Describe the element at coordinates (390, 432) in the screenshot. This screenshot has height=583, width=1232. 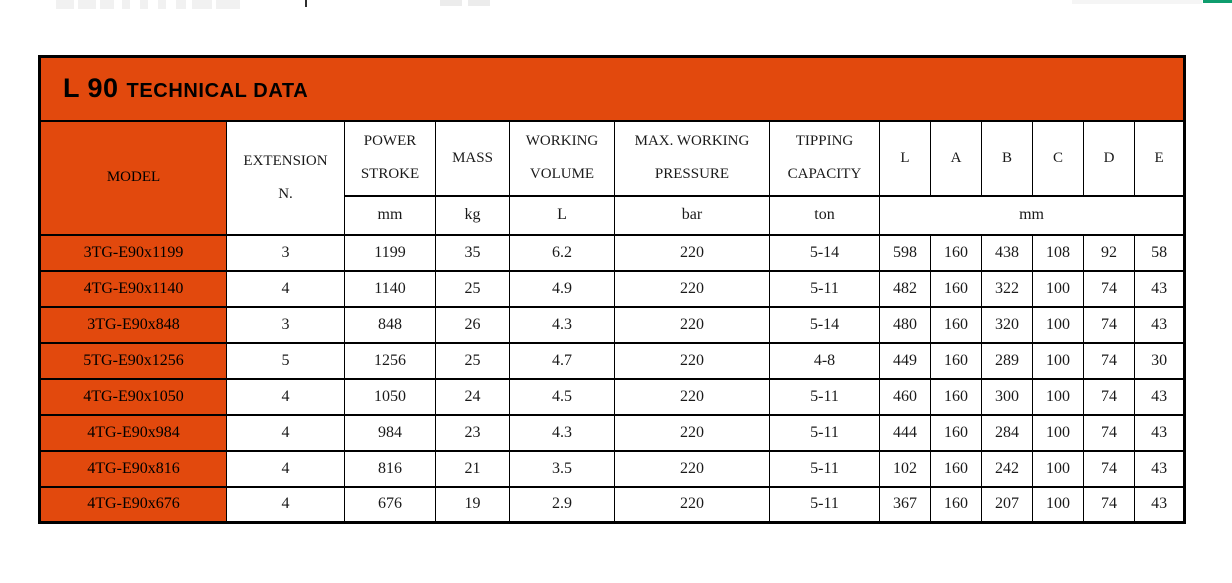
I see `data-cell: 984` at that location.